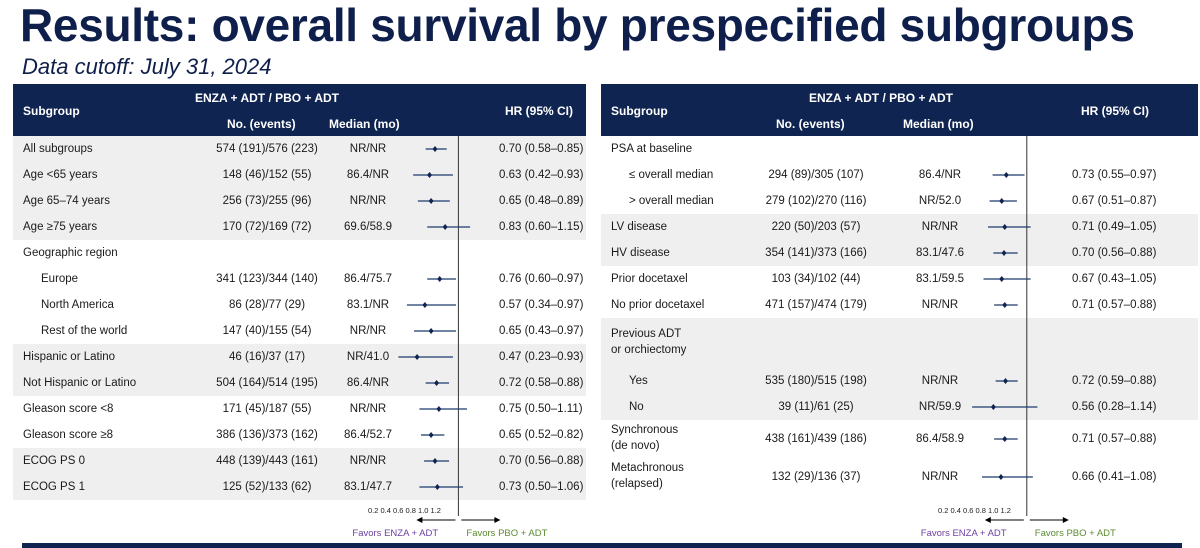 The height and width of the screenshot is (548, 1200). What do you see at coordinates (646, 334) in the screenshot?
I see `subgroup-label: Previous ADT` at bounding box center [646, 334].